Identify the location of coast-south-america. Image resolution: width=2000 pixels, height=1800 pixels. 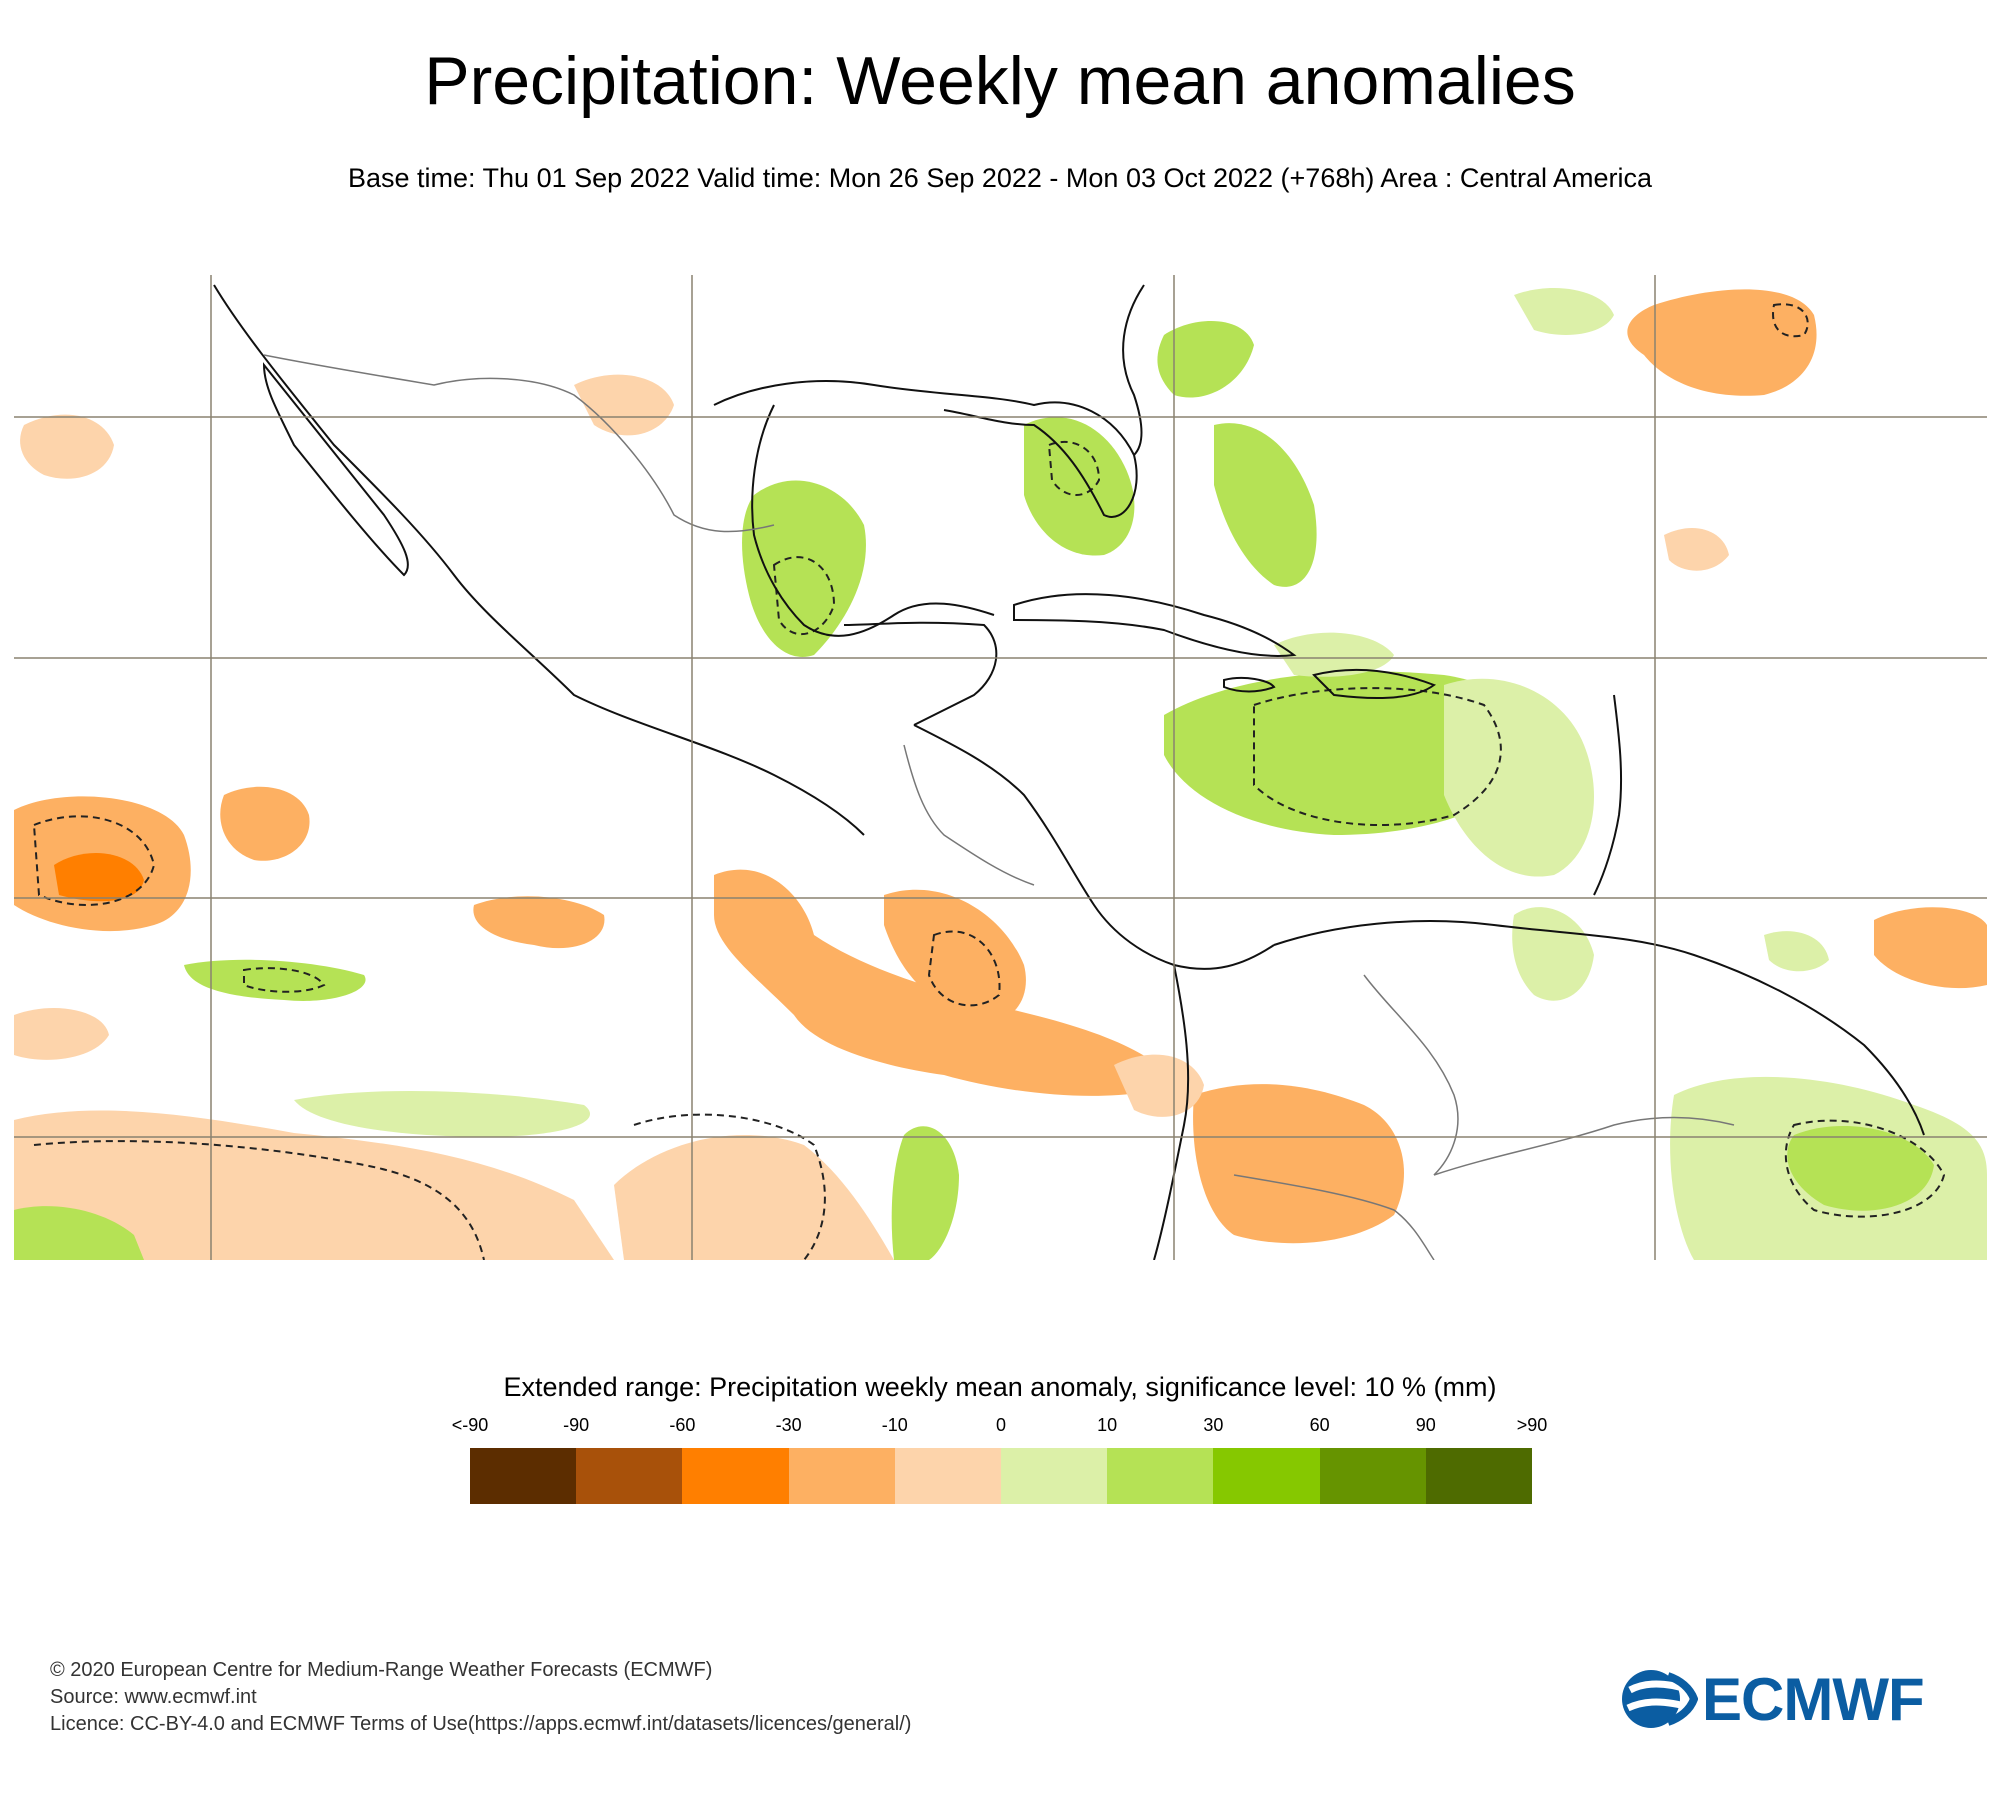
(1599, 1028).